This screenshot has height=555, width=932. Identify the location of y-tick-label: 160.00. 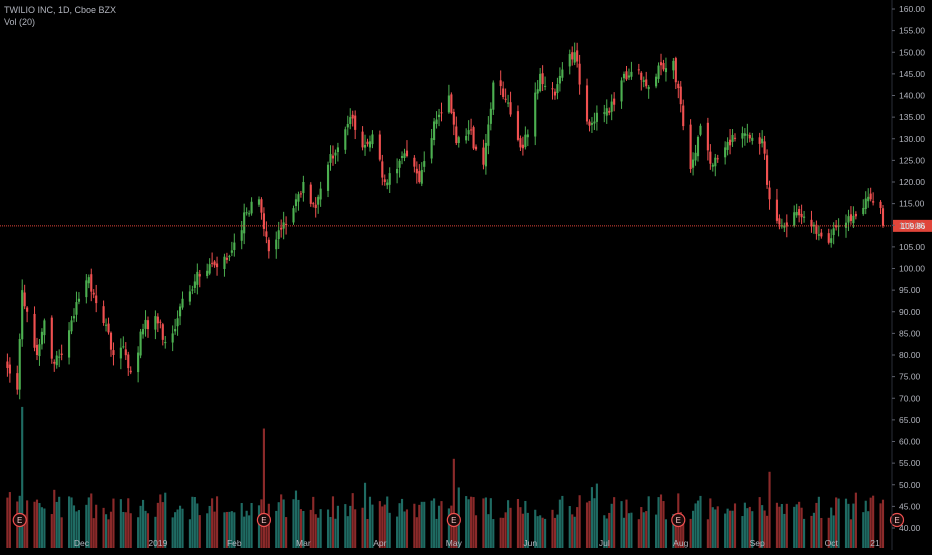
(912, 9).